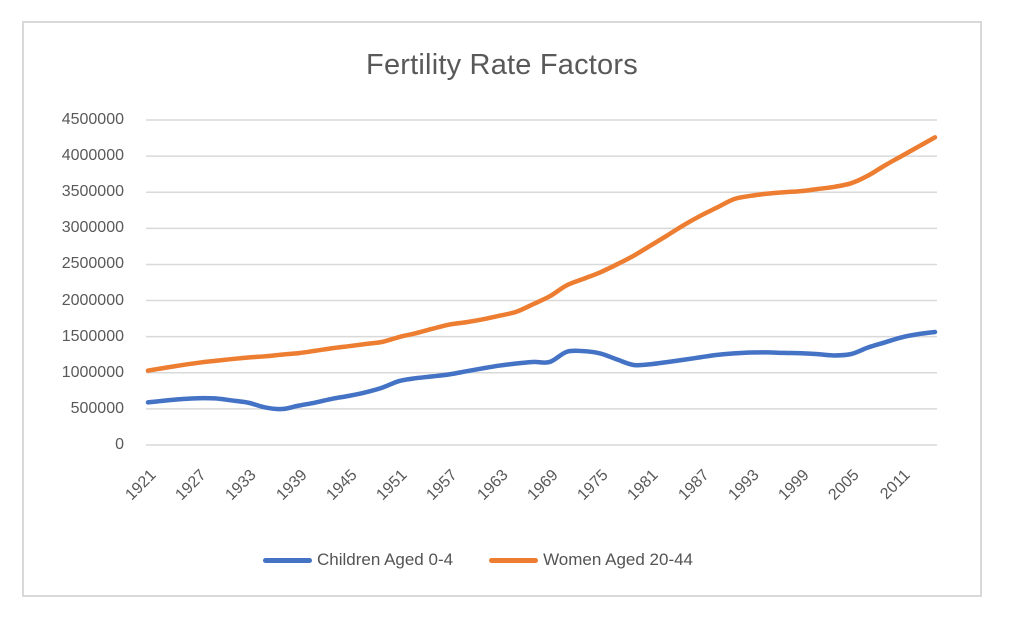 The height and width of the screenshot is (625, 1028). Describe the element at coordinates (92, 228) in the screenshot. I see `y-axis-tick-label: 3000000` at that location.